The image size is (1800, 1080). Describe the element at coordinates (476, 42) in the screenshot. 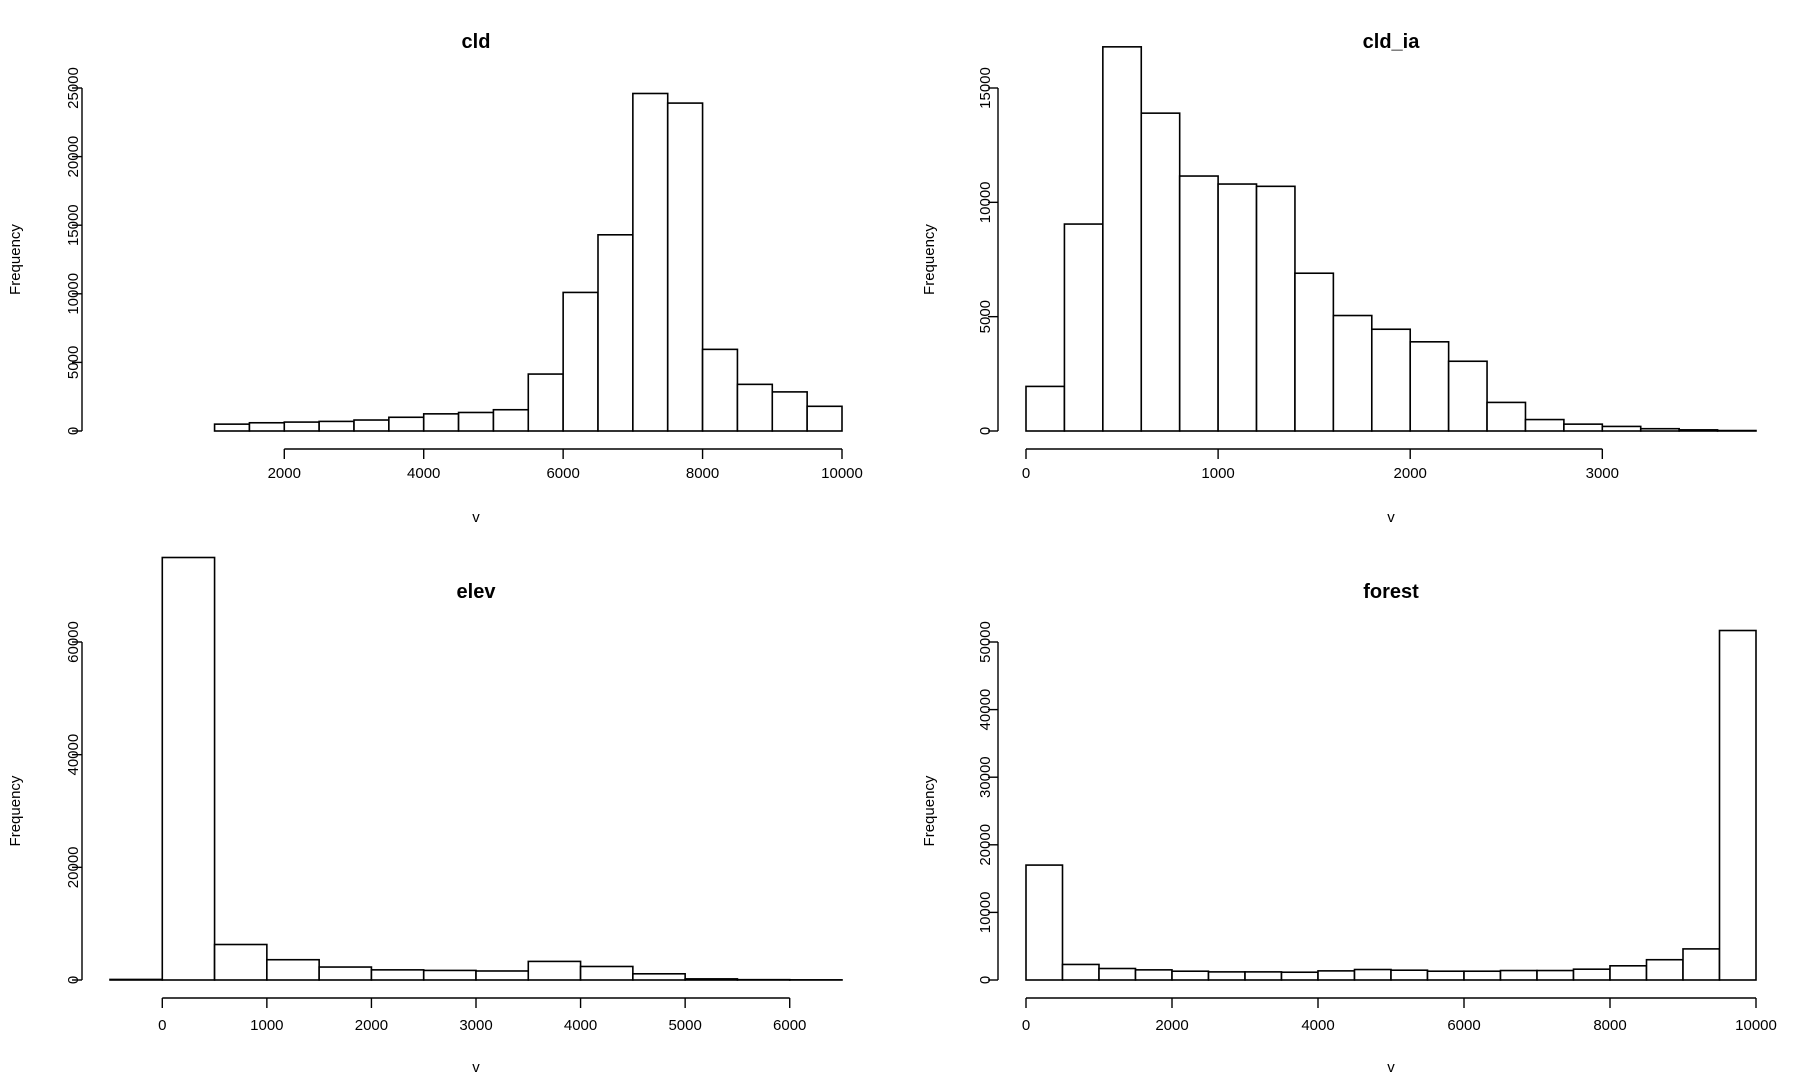

I see `chart-title: cld` at that location.